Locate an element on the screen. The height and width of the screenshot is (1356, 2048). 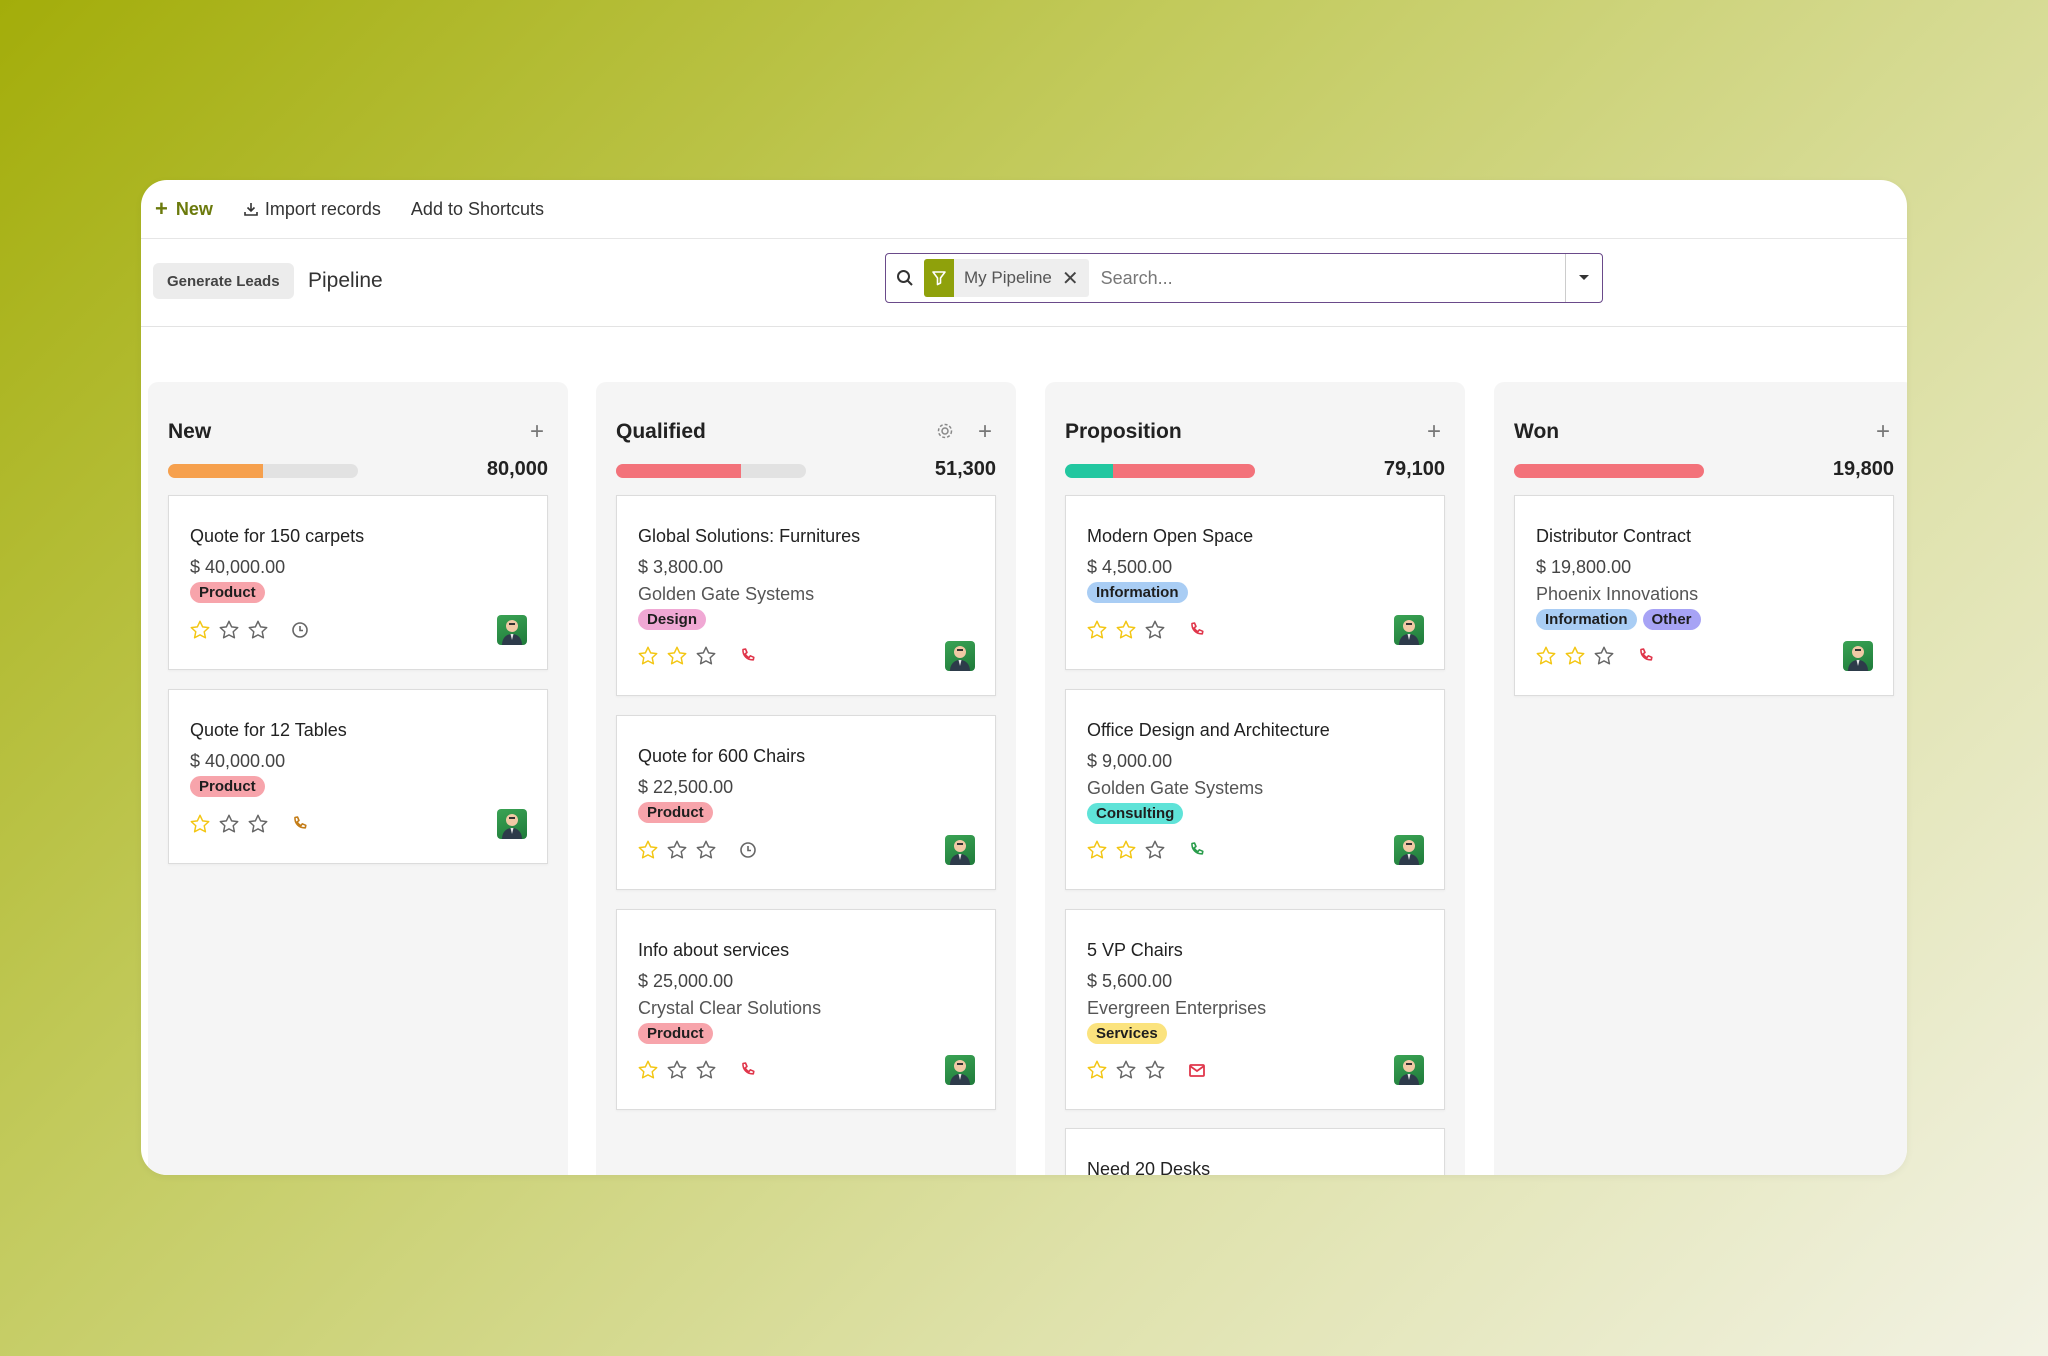
phone-green-icon is located at coordinates (1197, 850).